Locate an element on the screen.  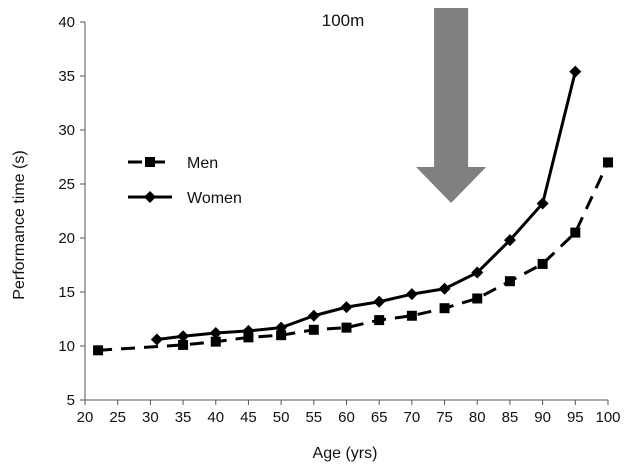
x-tick-label: 25 is located at coordinates (117, 417).